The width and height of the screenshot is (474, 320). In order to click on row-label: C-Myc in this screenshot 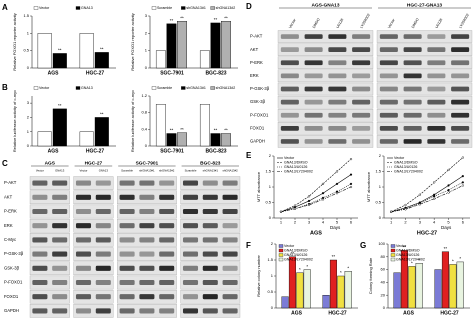, I will do `click(10, 239)`.